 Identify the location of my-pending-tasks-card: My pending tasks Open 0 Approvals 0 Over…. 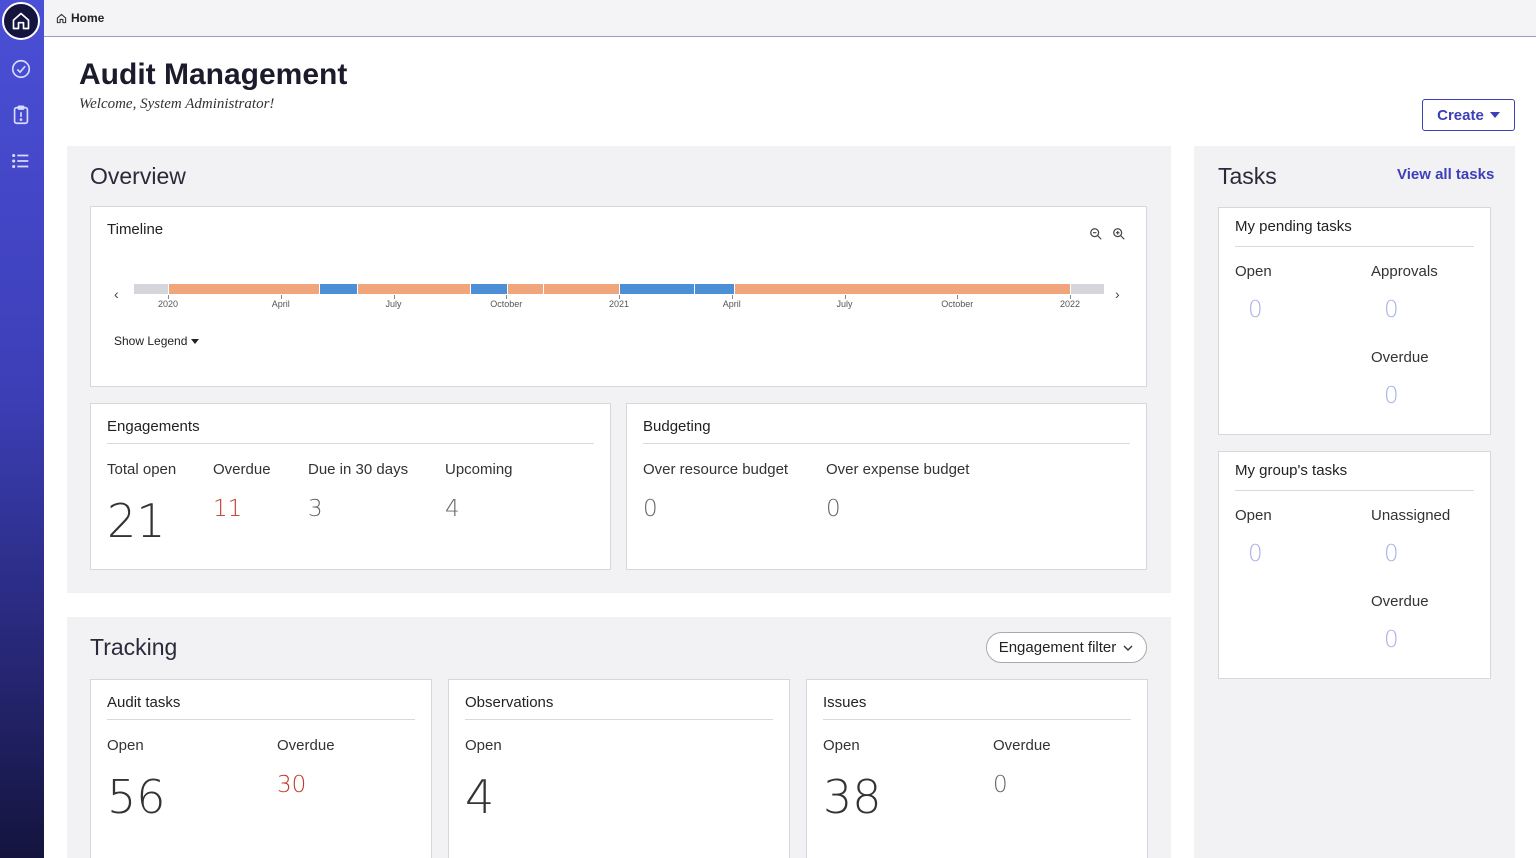
(1354, 321).